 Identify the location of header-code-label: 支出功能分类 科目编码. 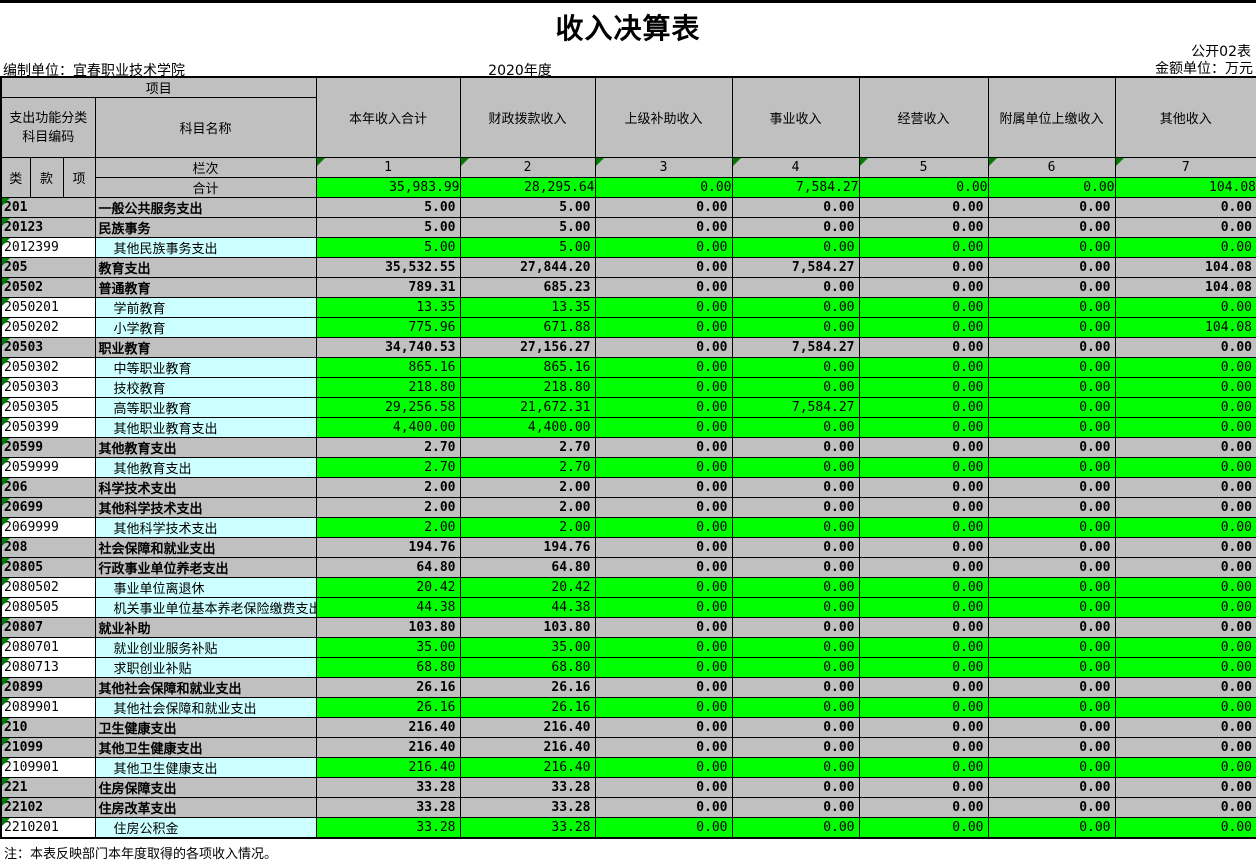
(48, 127).